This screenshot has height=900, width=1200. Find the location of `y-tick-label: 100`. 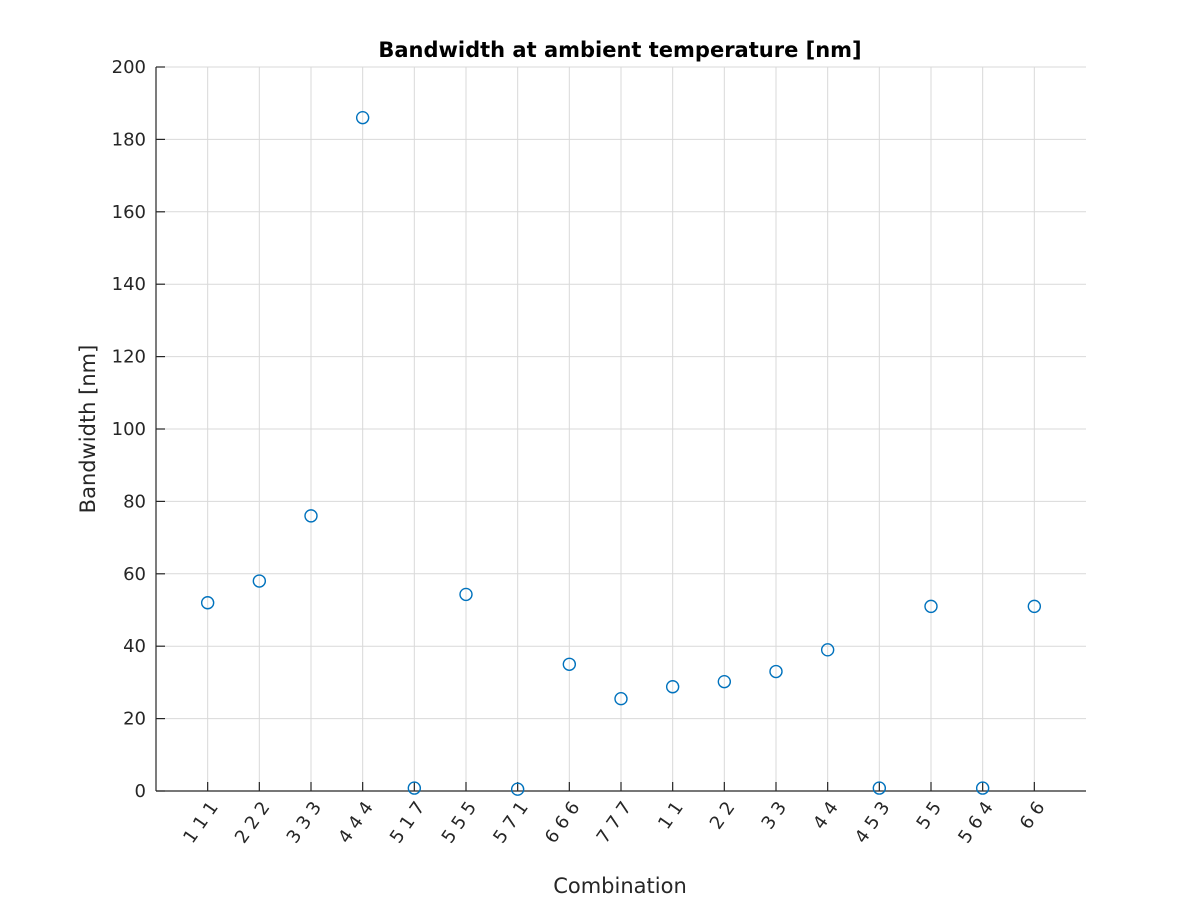

y-tick-label: 100 is located at coordinates (129, 429).